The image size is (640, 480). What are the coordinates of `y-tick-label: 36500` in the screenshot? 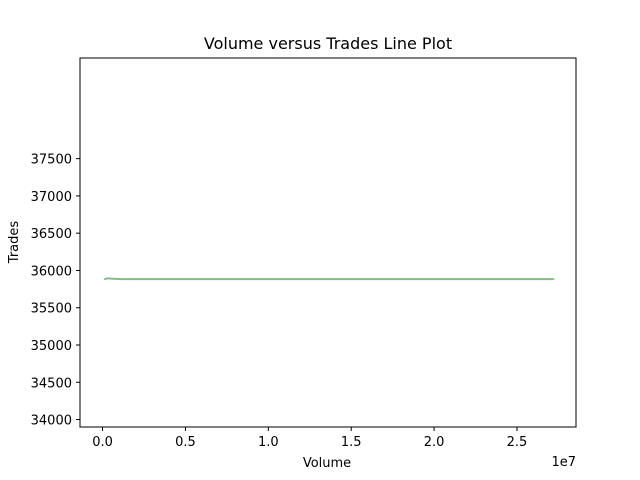 It's located at (51, 234).